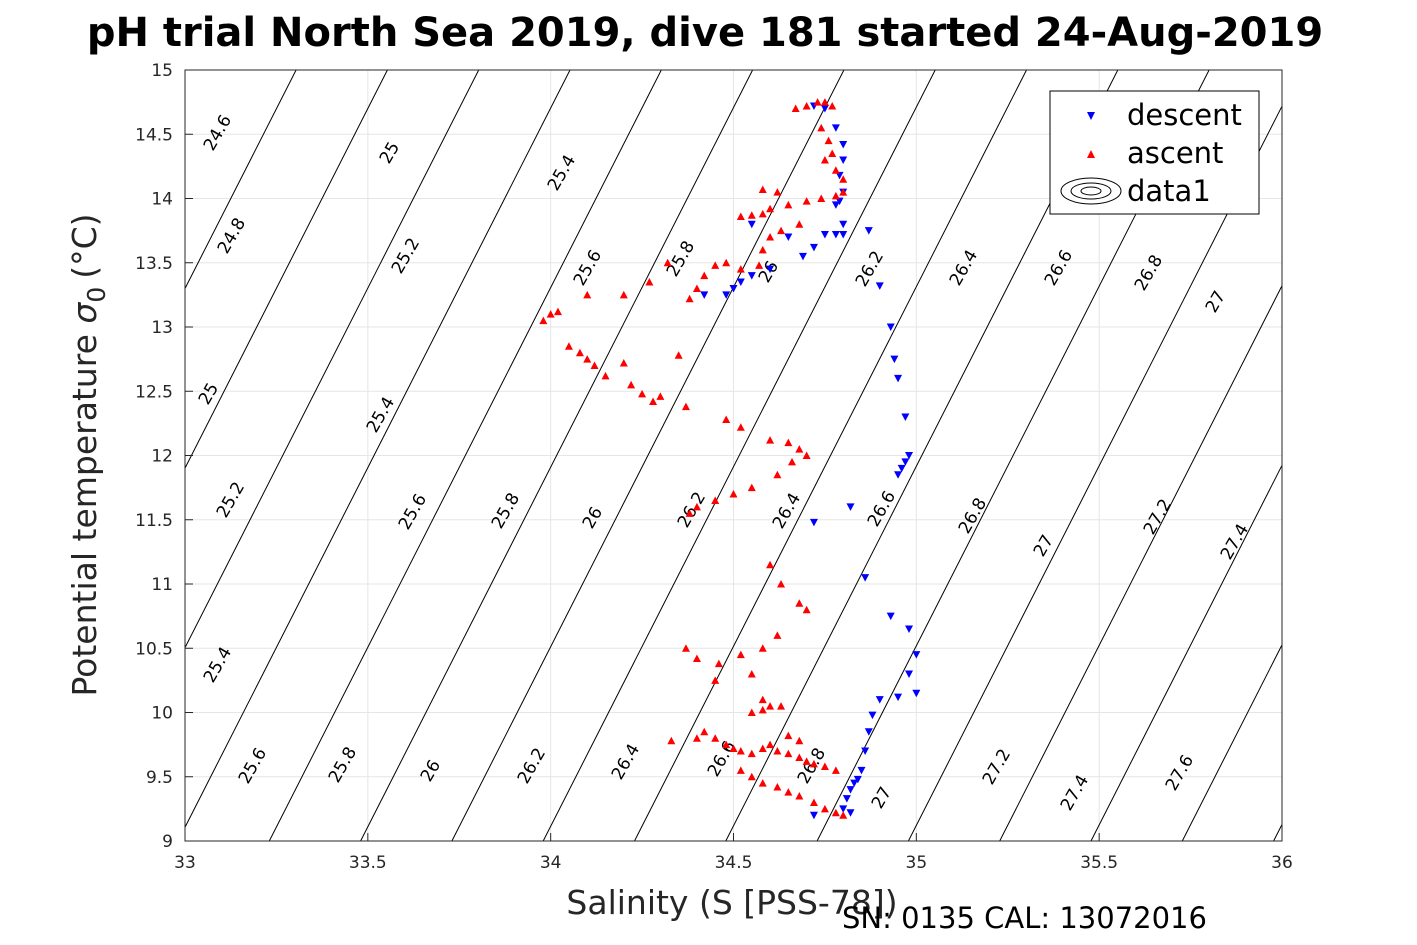 This screenshot has width=1417, height=945. I want to click on y-axis-label-symbol: σ, so click(84, 313).